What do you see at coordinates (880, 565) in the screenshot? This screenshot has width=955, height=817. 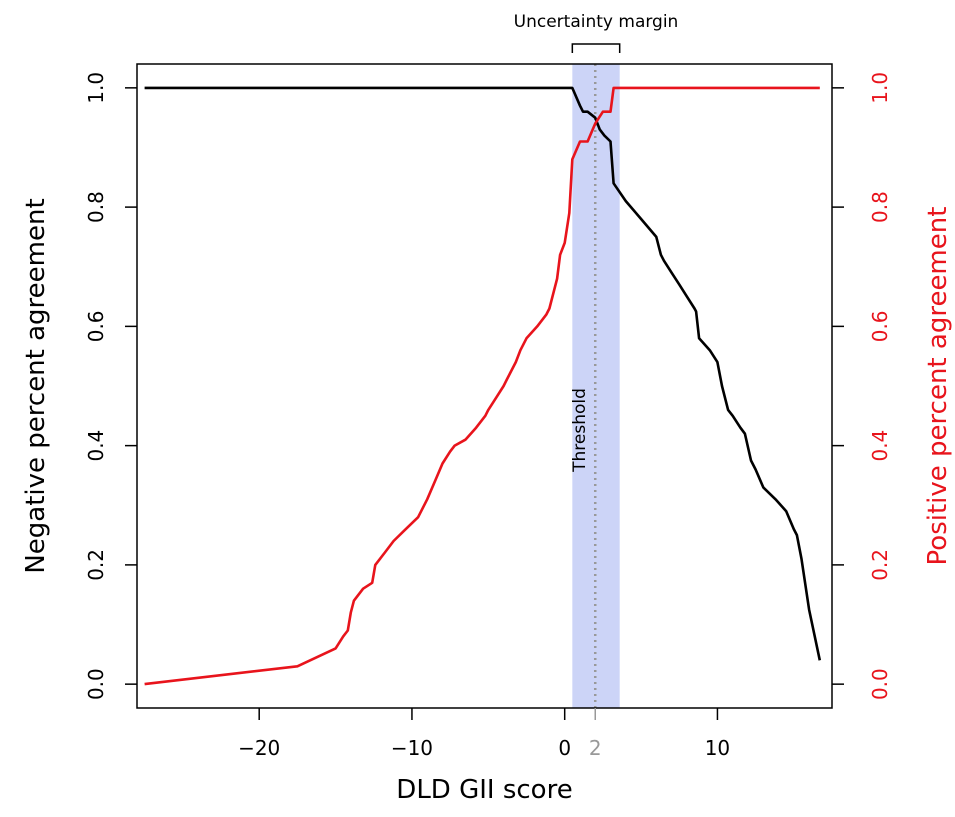 I see `right-y-tick-label: 0.2` at bounding box center [880, 565].